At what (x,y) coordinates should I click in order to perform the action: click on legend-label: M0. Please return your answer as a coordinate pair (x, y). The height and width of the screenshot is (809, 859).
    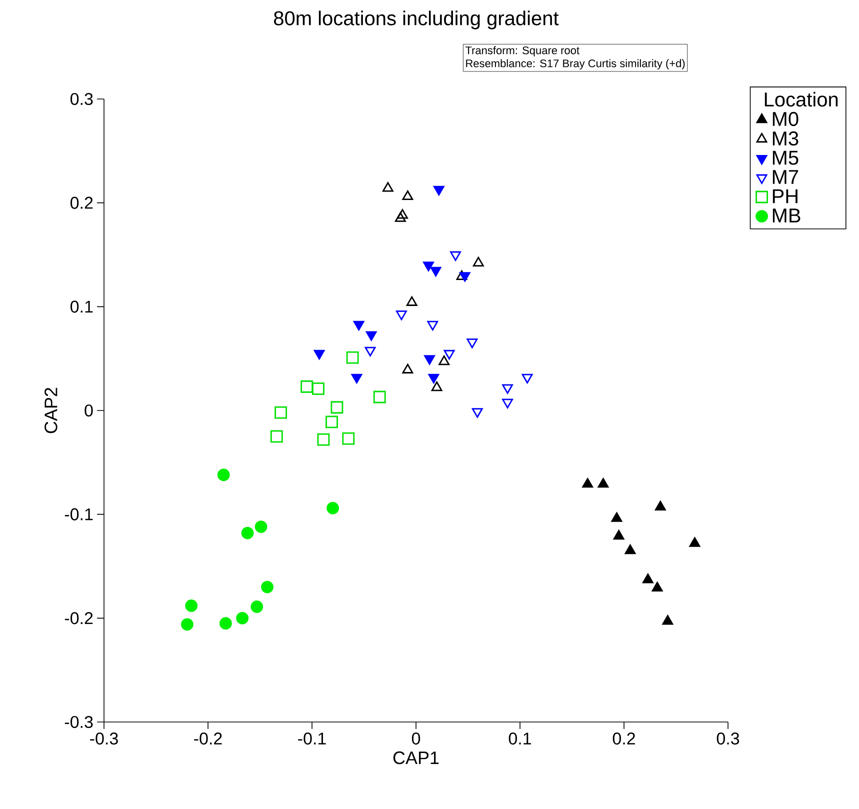
    Looking at the image, I should click on (785, 119).